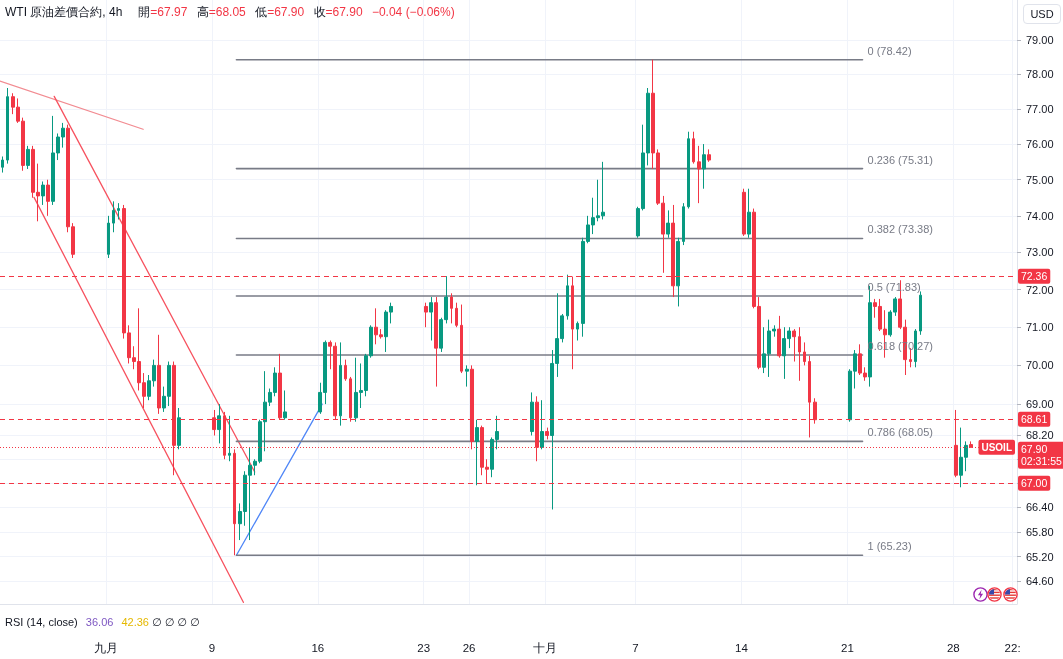 This screenshot has height=659, width=1063. I want to click on y-tick-label: 77.00, so click(1040, 108).